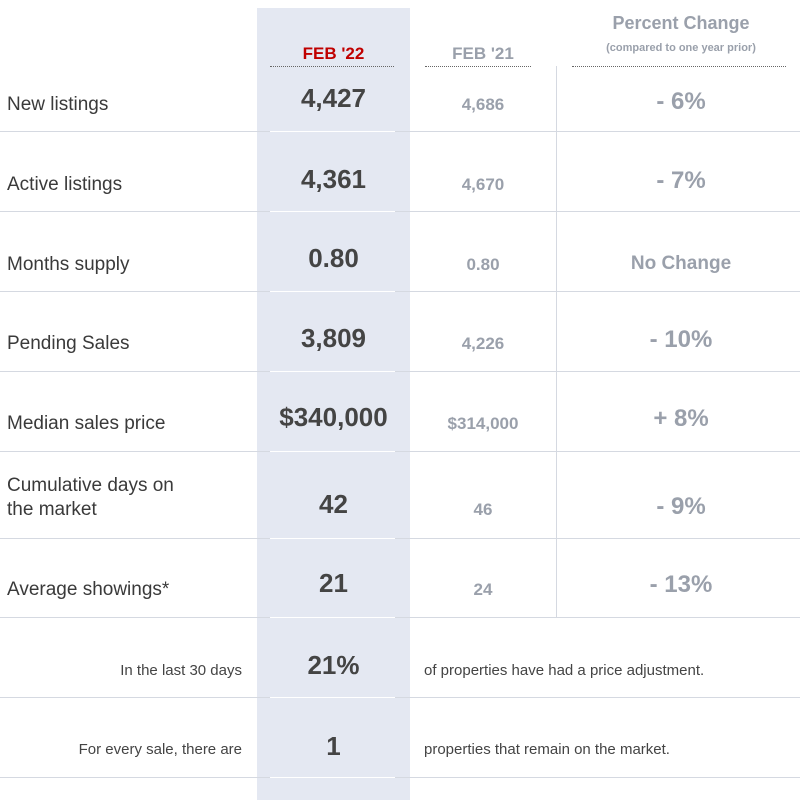 Image resolution: width=800 pixels, height=800 pixels. What do you see at coordinates (547, 749) in the screenshot?
I see `footer-remaining-suffix: properties that remain on the market.` at bounding box center [547, 749].